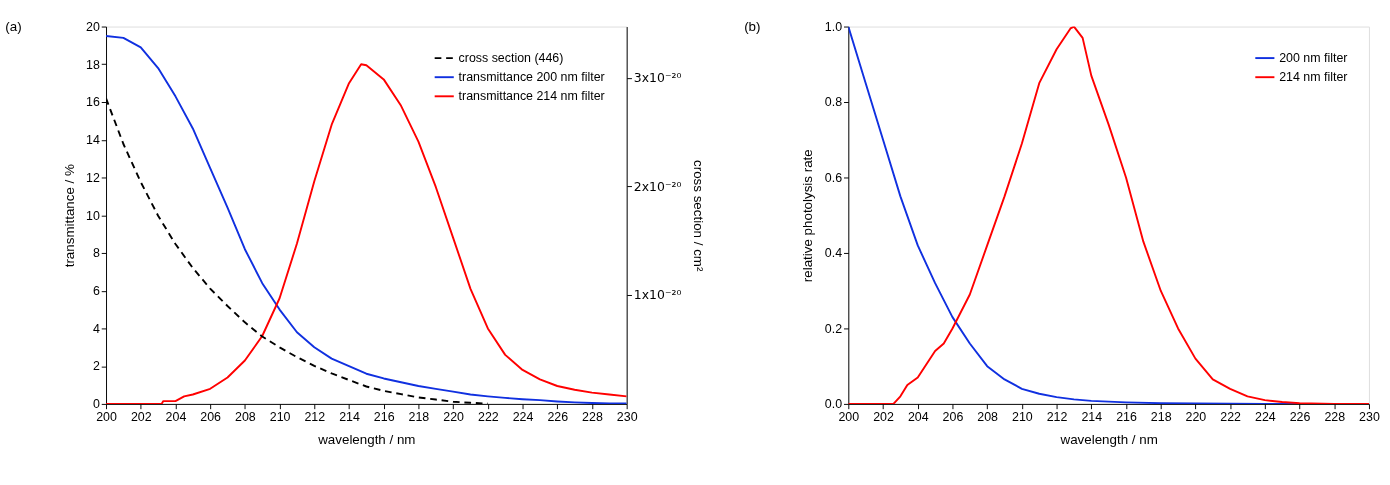  What do you see at coordinates (833, 177) in the screenshot?
I see `y-tick-label: 0.6` at bounding box center [833, 177].